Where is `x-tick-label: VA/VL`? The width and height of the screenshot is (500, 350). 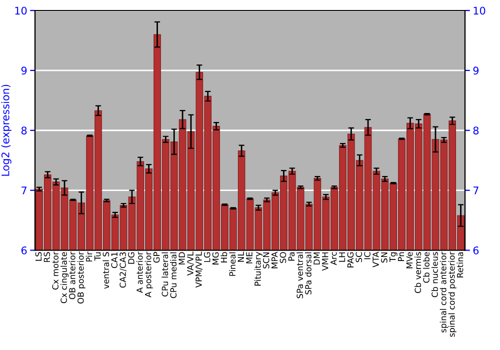 x-tick-label: VA/VL is located at coordinates (190, 264).